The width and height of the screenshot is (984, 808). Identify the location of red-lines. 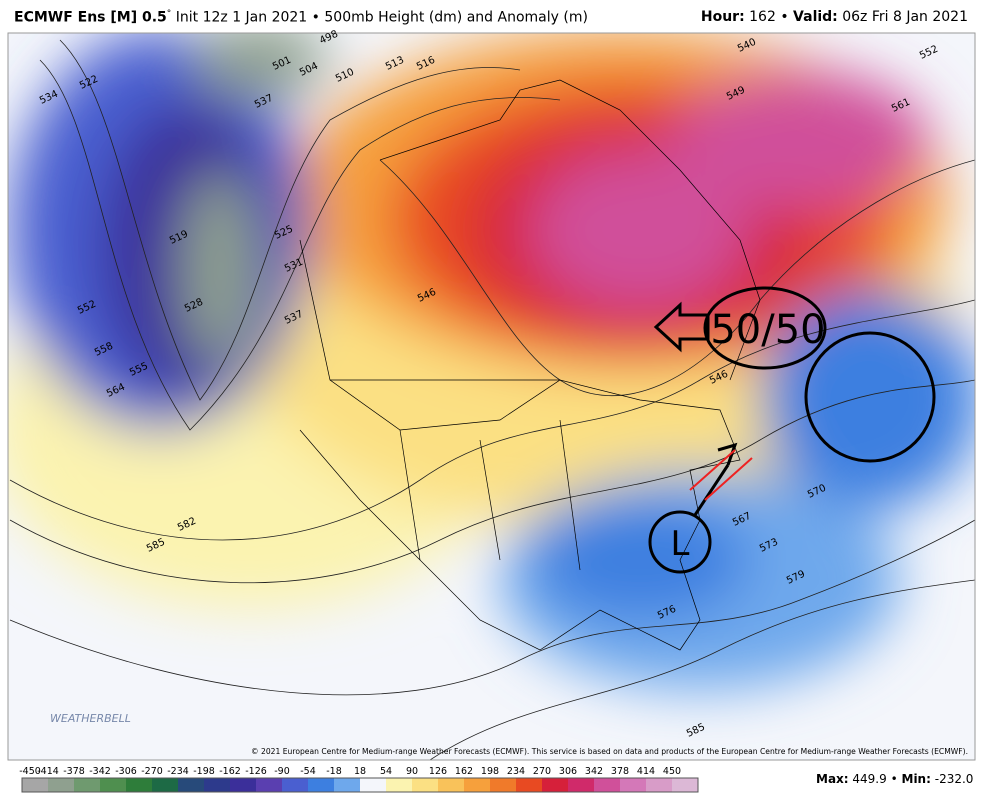
(721, 475).